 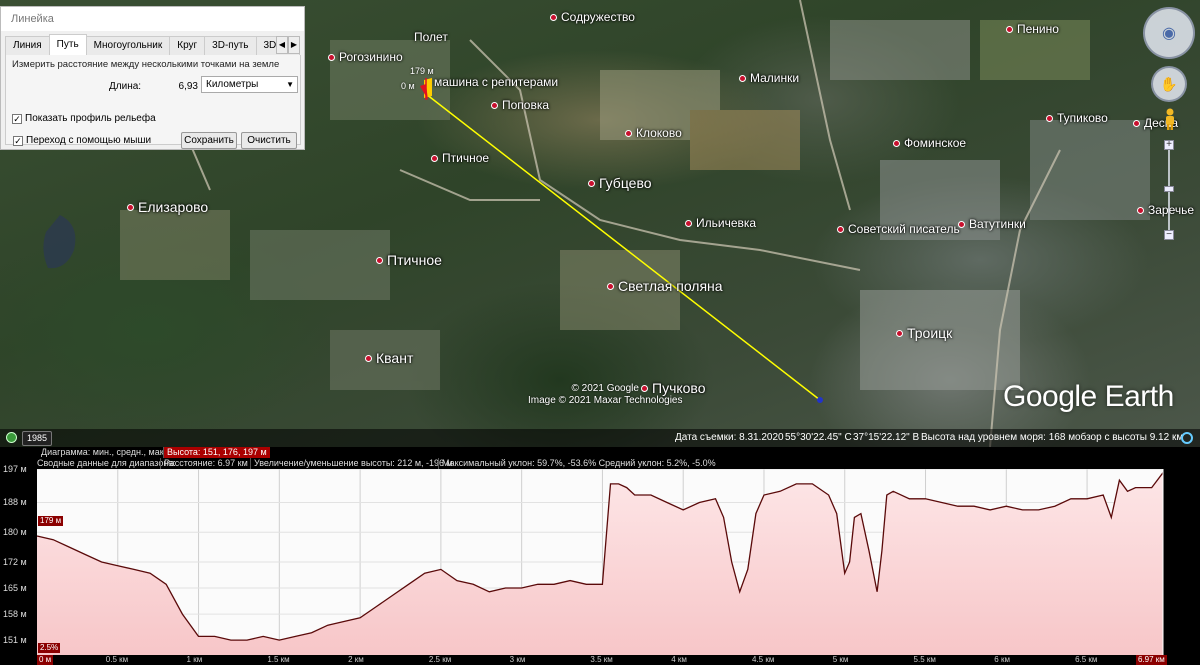 I want to click on place-puchkovo: Пучково, so click(x=673, y=388).